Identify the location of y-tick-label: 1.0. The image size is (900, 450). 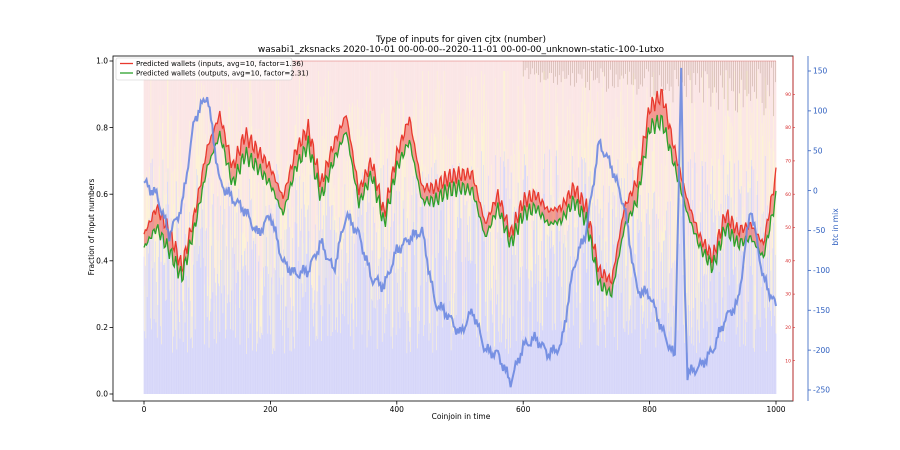
(102, 61).